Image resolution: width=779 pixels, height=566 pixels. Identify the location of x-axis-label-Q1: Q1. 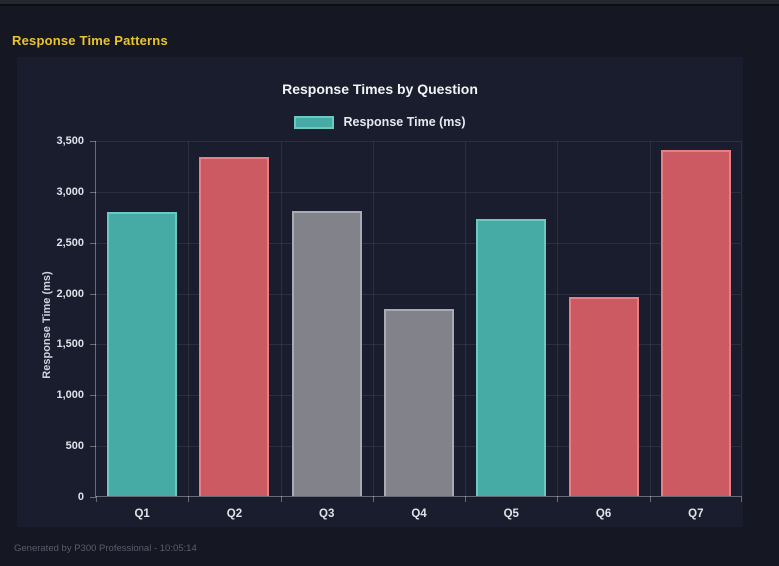
(142, 514).